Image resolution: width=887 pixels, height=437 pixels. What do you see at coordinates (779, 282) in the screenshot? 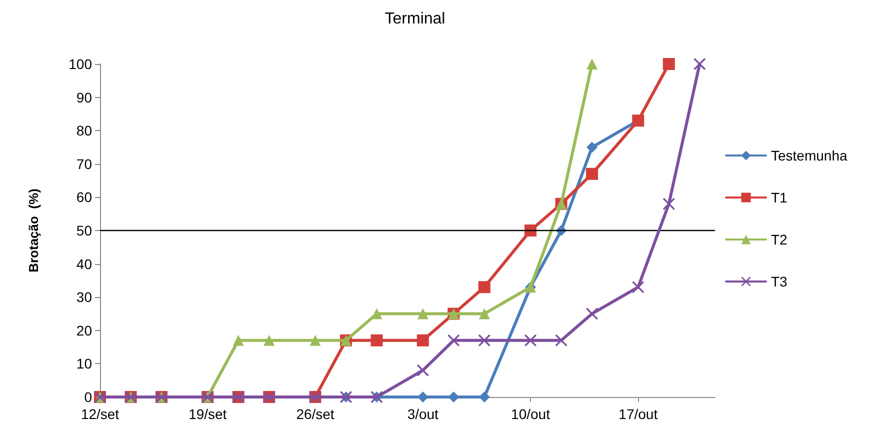
I see `legend-label: T3` at bounding box center [779, 282].